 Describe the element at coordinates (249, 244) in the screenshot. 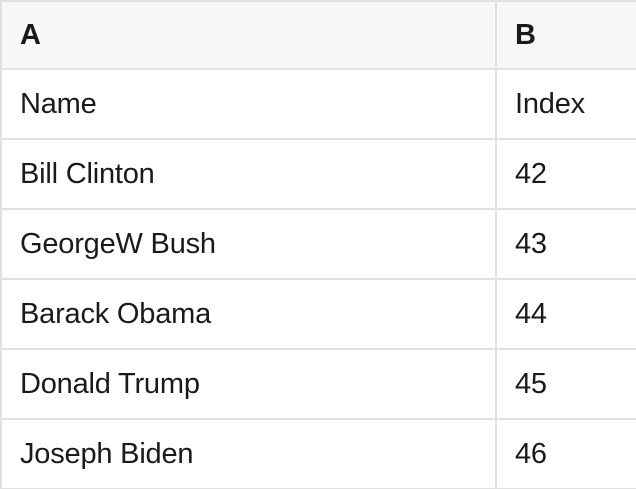

I see `table-cell-name: GeorgeW Bush` at that location.